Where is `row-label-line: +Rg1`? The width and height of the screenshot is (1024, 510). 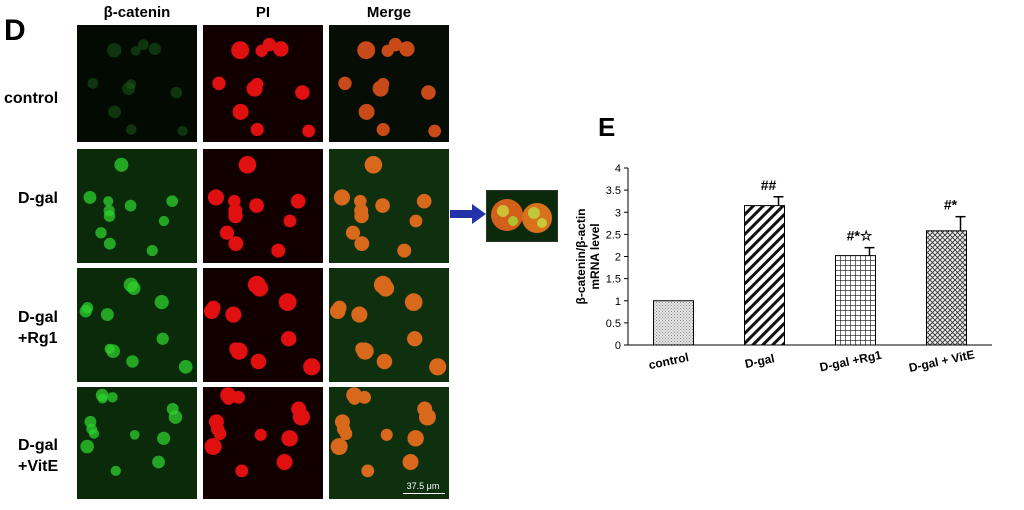 row-label-line: +Rg1 is located at coordinates (38, 338).